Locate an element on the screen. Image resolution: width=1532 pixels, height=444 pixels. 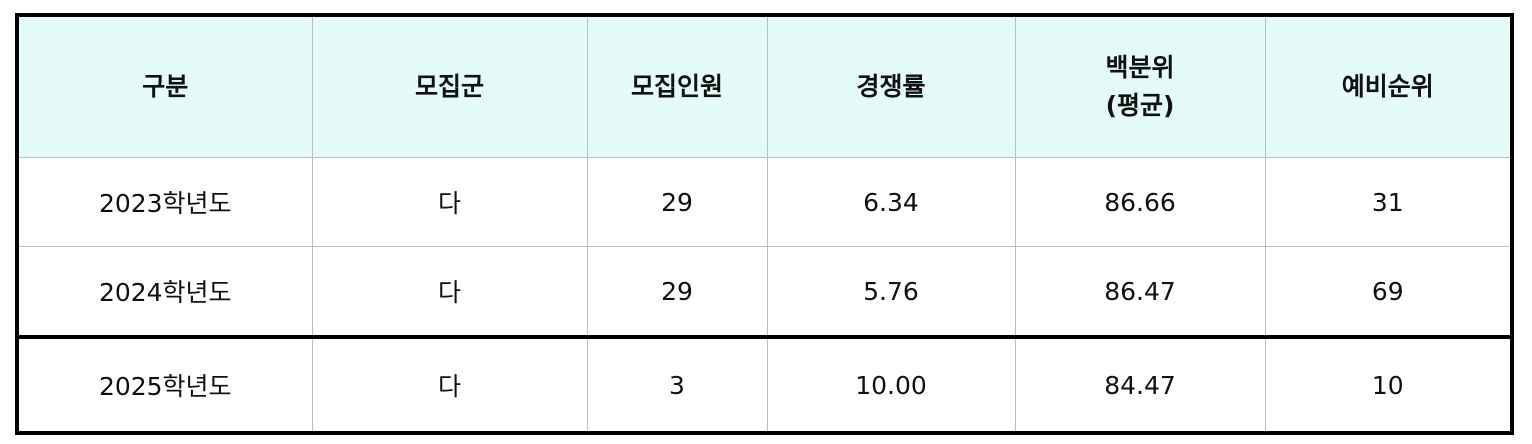
header-category: 구분 is located at coordinates (164, 86).